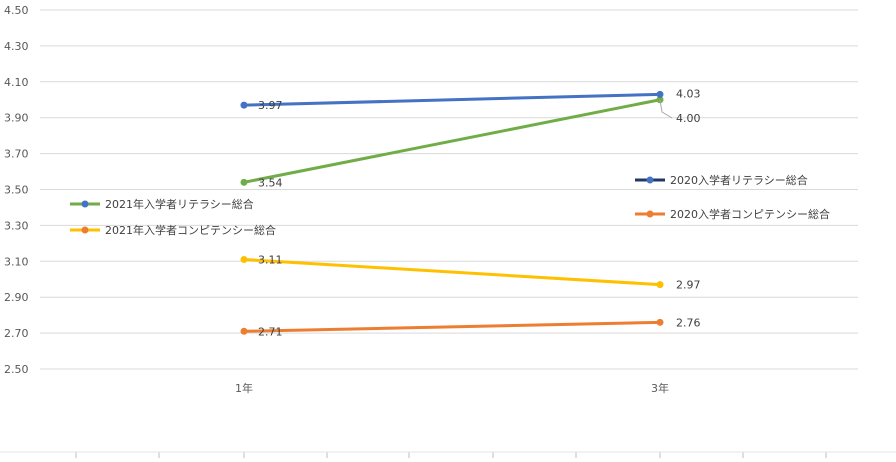 The height and width of the screenshot is (462, 896). Describe the element at coordinates (16, 46) in the screenshot. I see `y-tick-label: 4.30` at that location.